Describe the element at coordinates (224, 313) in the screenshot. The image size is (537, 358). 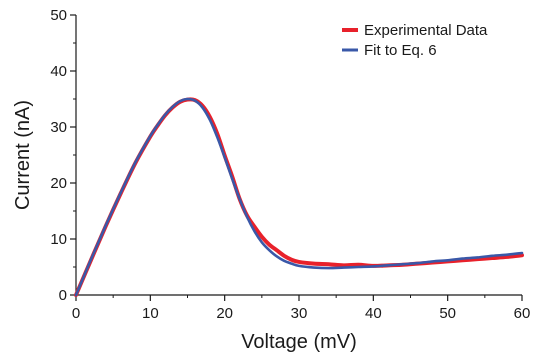
I see `x-tick-label: 20` at that location.